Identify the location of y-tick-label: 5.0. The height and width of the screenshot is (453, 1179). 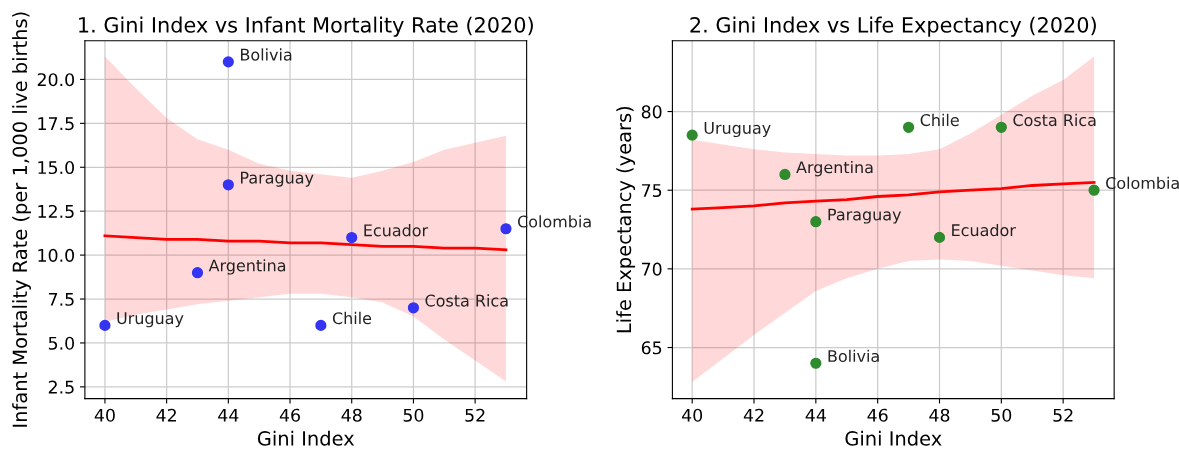
(61, 343).